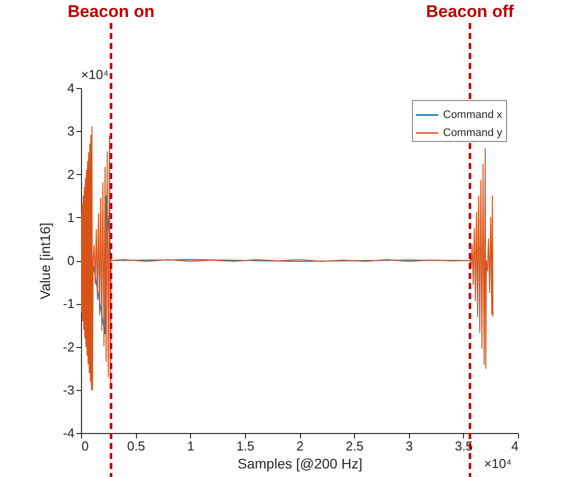 Image resolution: width=567 pixels, height=477 pixels. I want to click on x-tick-label: 3, so click(409, 446).